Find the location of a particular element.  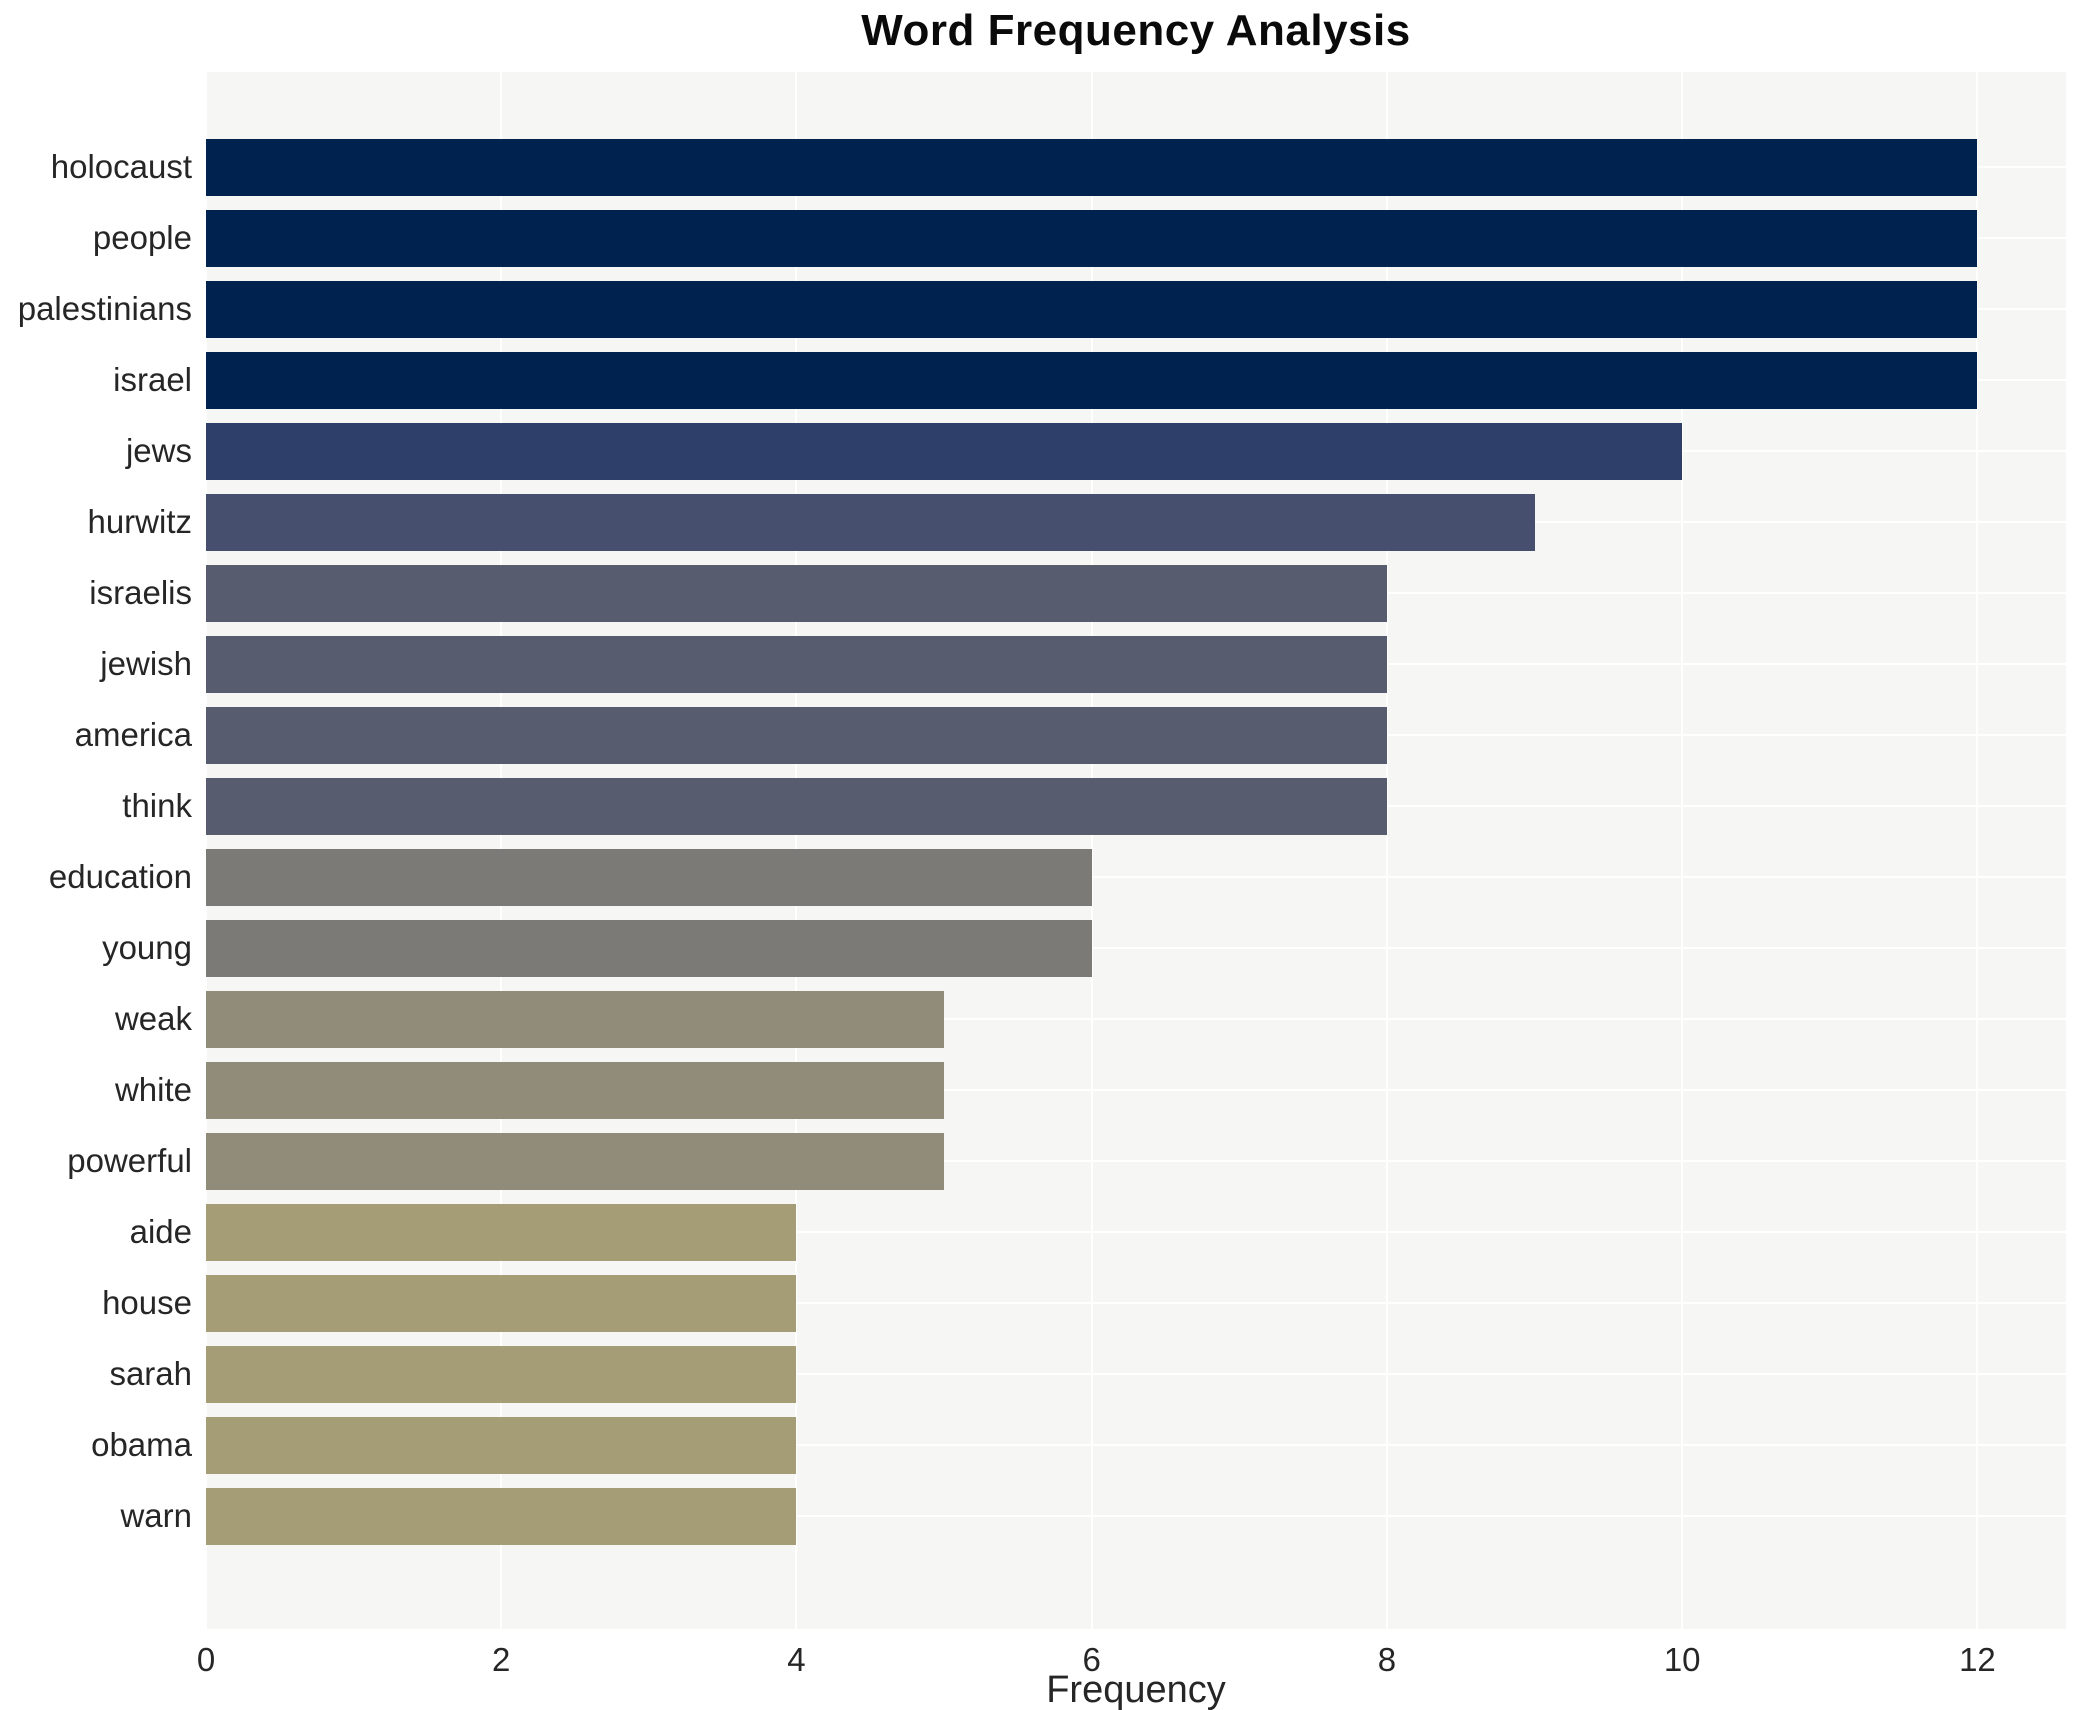

bar-obama is located at coordinates (501, 1445).